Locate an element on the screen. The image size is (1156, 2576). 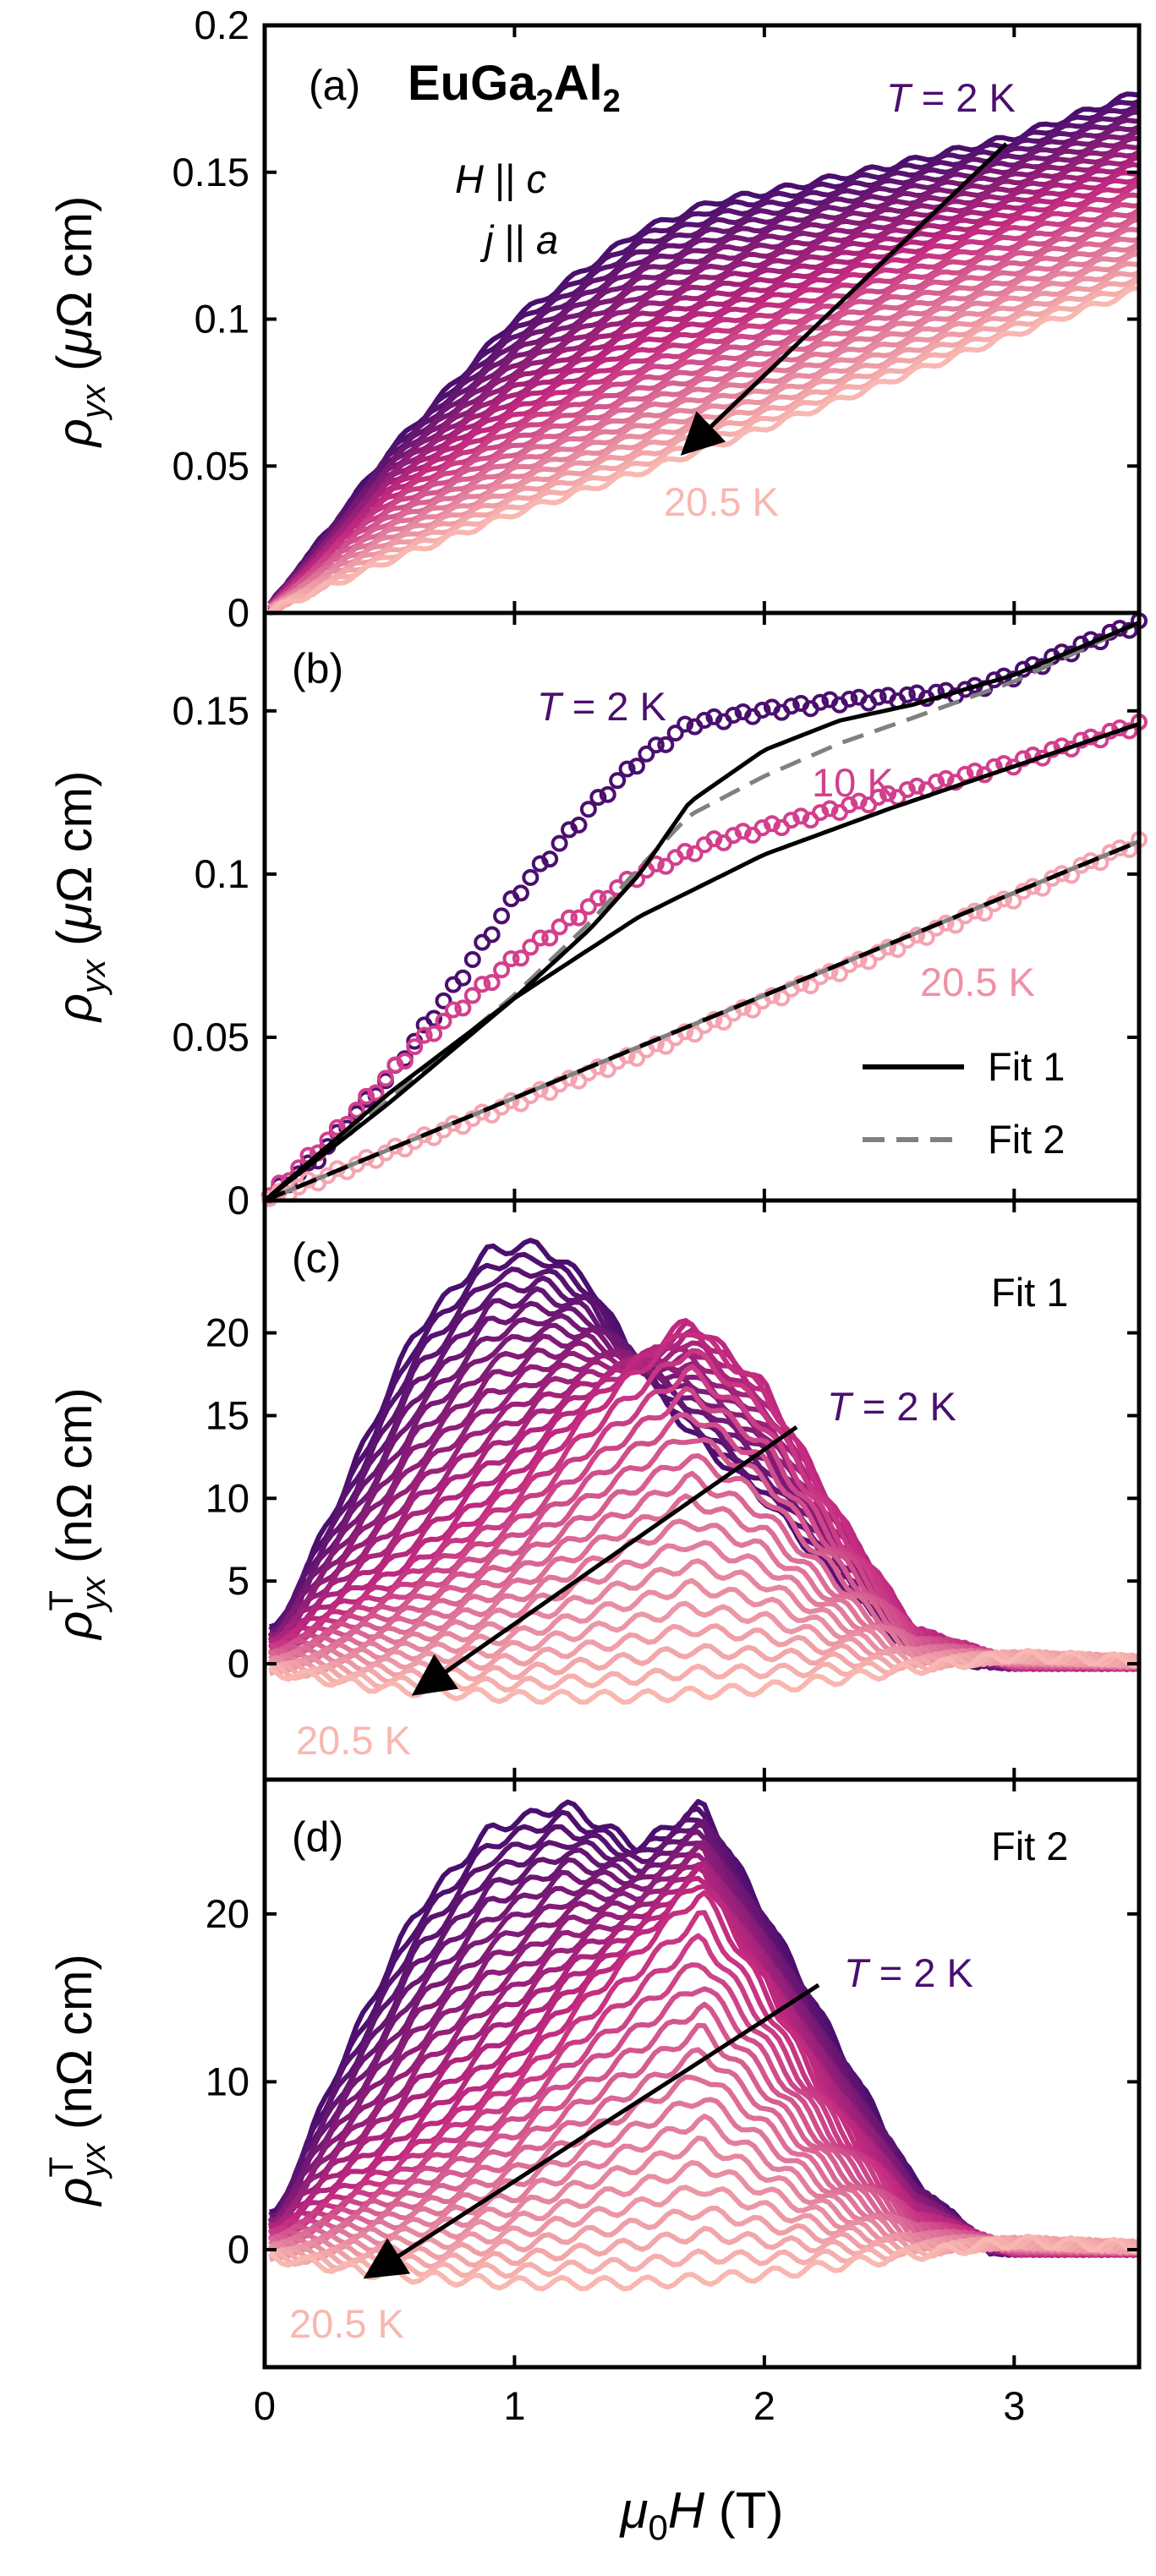
ytick-label: 10 is located at coordinates (227, 2081).